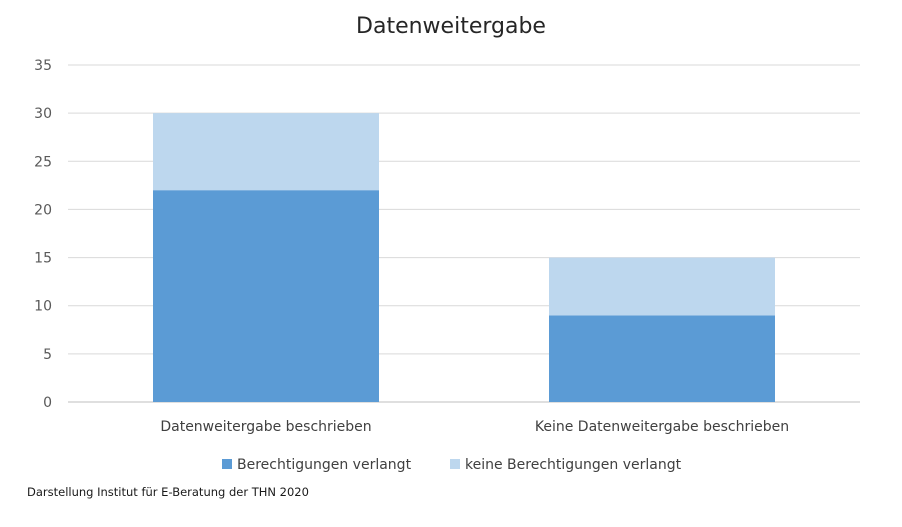  I want to click on category-label: Keine Datenweitergabe beschrieben, so click(662, 427).